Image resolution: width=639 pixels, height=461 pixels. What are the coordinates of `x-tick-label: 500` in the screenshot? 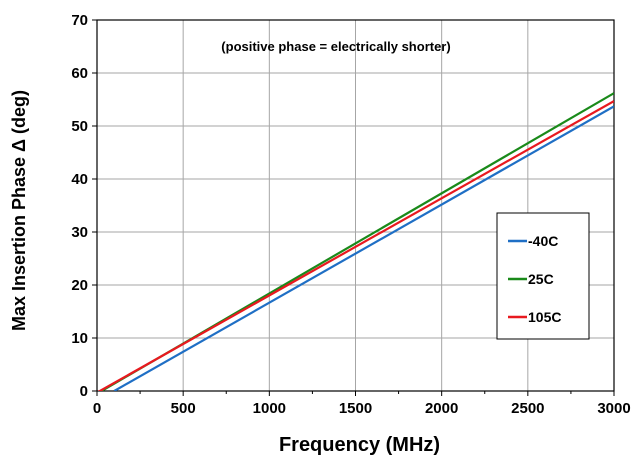 It's located at (183, 408).